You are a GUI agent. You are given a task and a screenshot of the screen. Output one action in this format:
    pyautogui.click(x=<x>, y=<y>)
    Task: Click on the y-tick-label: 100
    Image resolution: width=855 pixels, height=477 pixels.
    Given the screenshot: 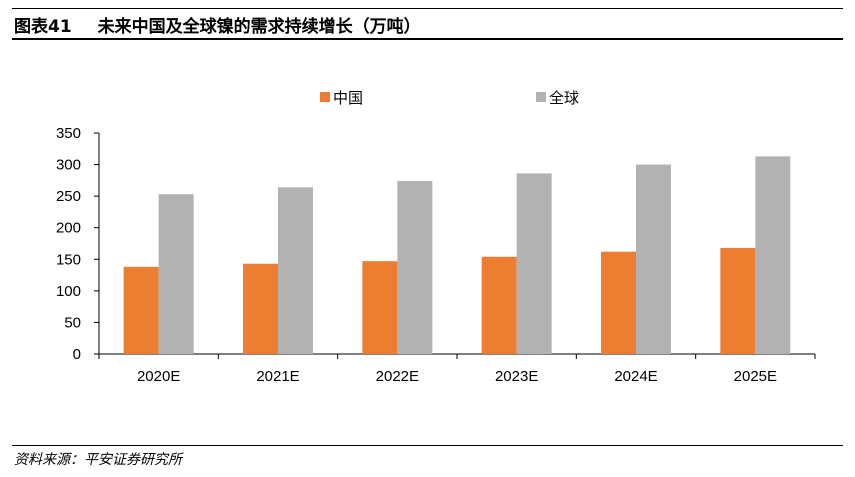 What is the action you would take?
    pyautogui.click(x=68, y=291)
    